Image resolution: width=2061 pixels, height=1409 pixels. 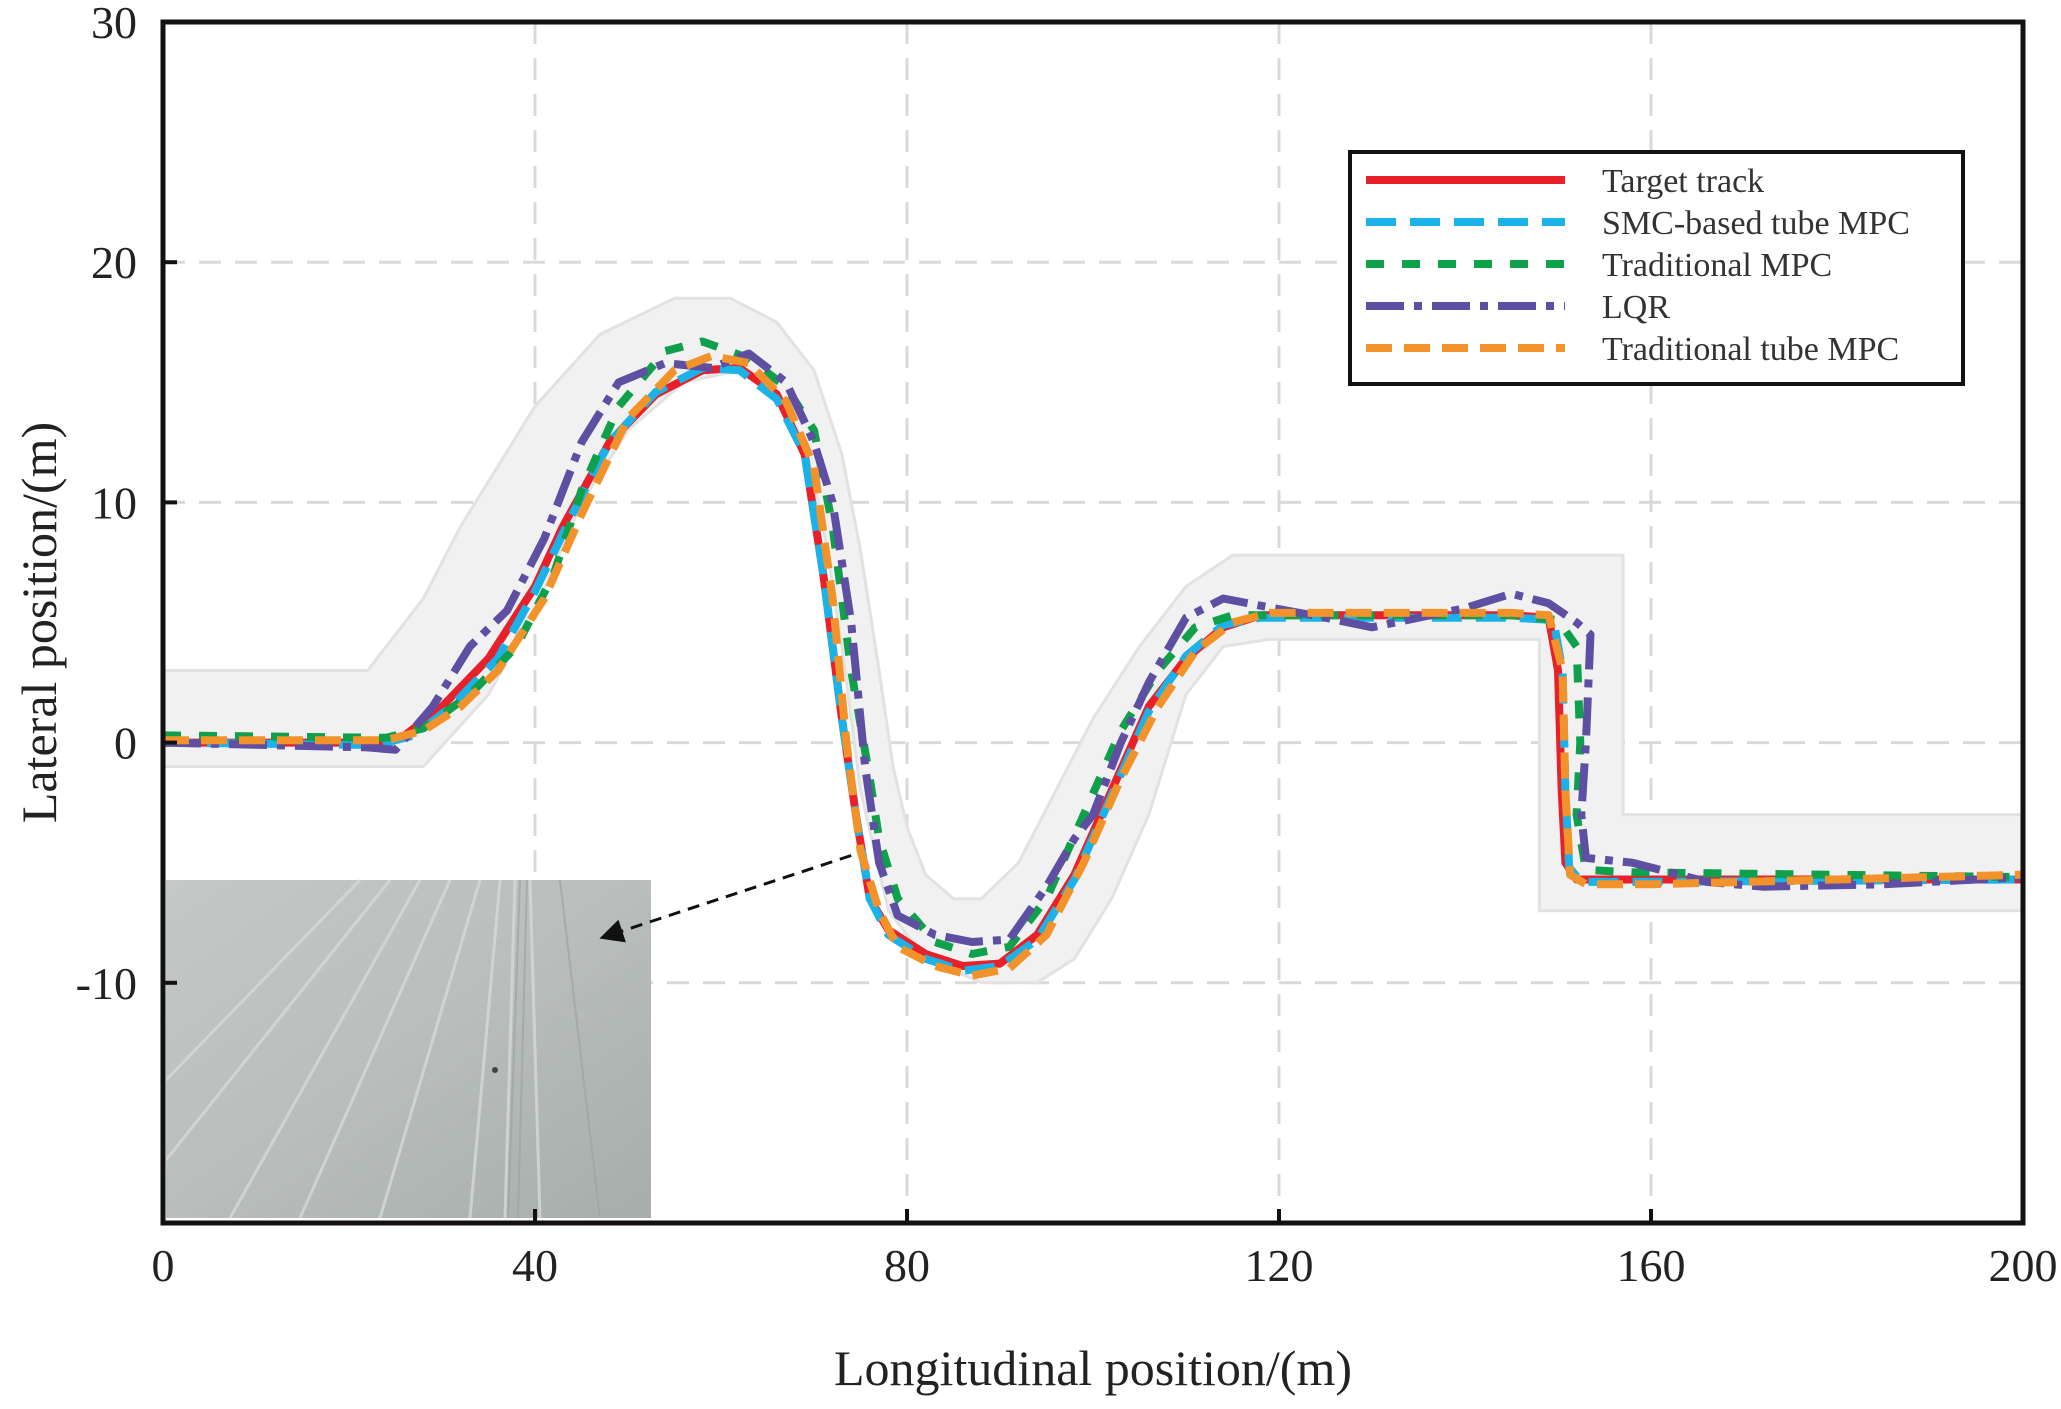 I want to click on inset-snow-photo, so click(x=407, y=1048).